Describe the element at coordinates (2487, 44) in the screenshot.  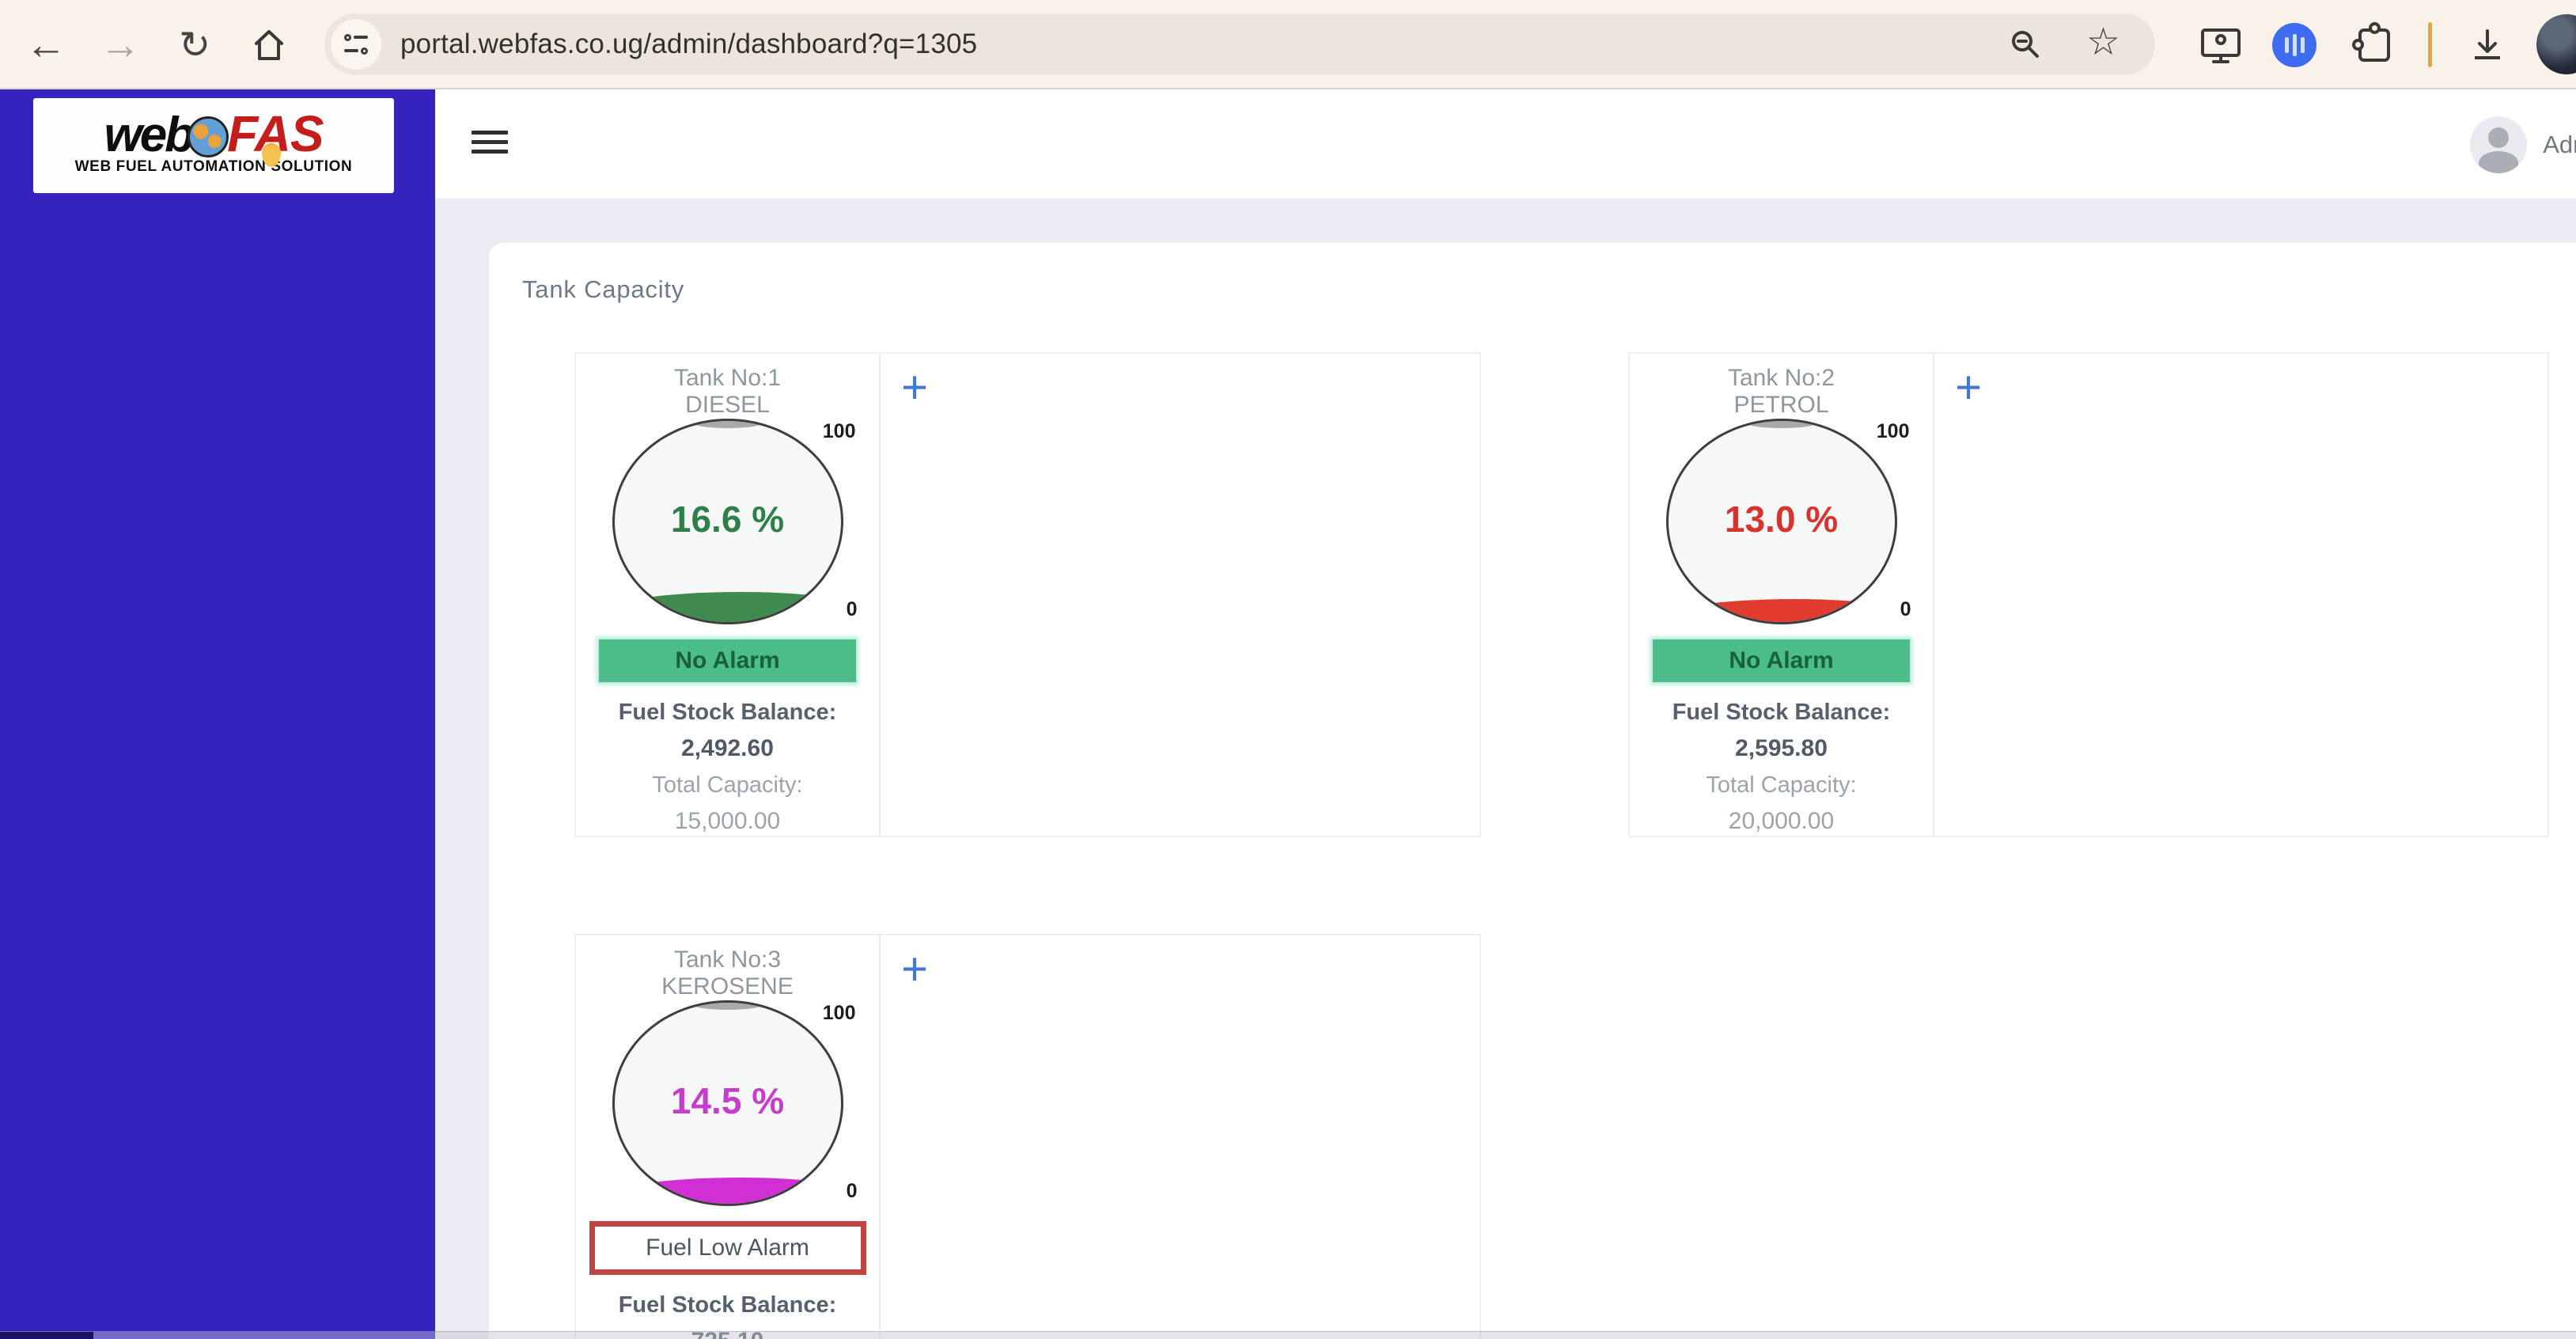
I see `download-icon` at that location.